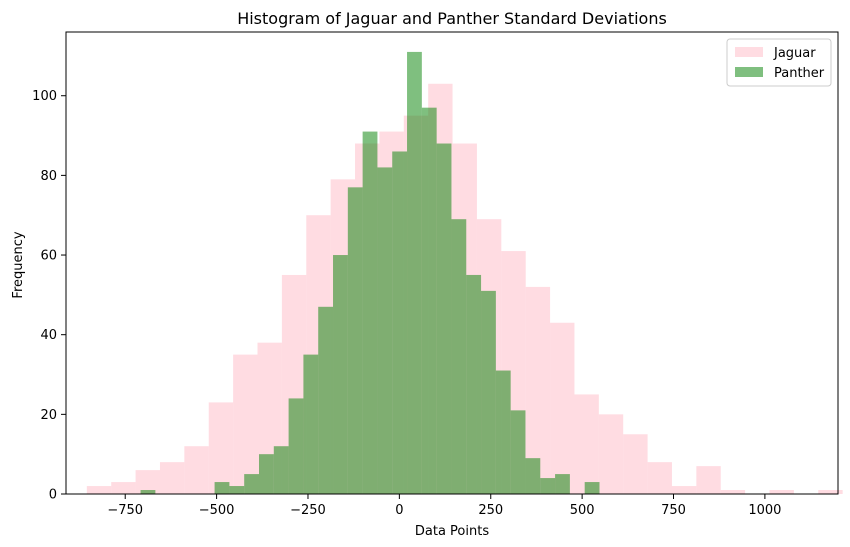 The height and width of the screenshot is (547, 850). What do you see at coordinates (764, 510) in the screenshot?
I see `x-tick-label: 1000` at bounding box center [764, 510].